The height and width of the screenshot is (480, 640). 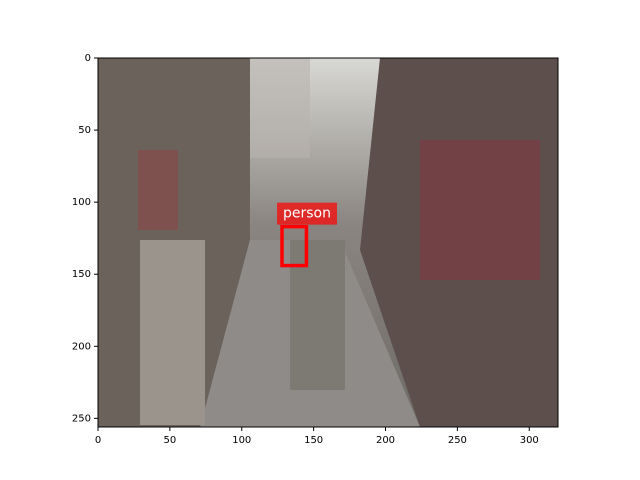 I want to click on x-tick-label: 200, so click(x=385, y=440).